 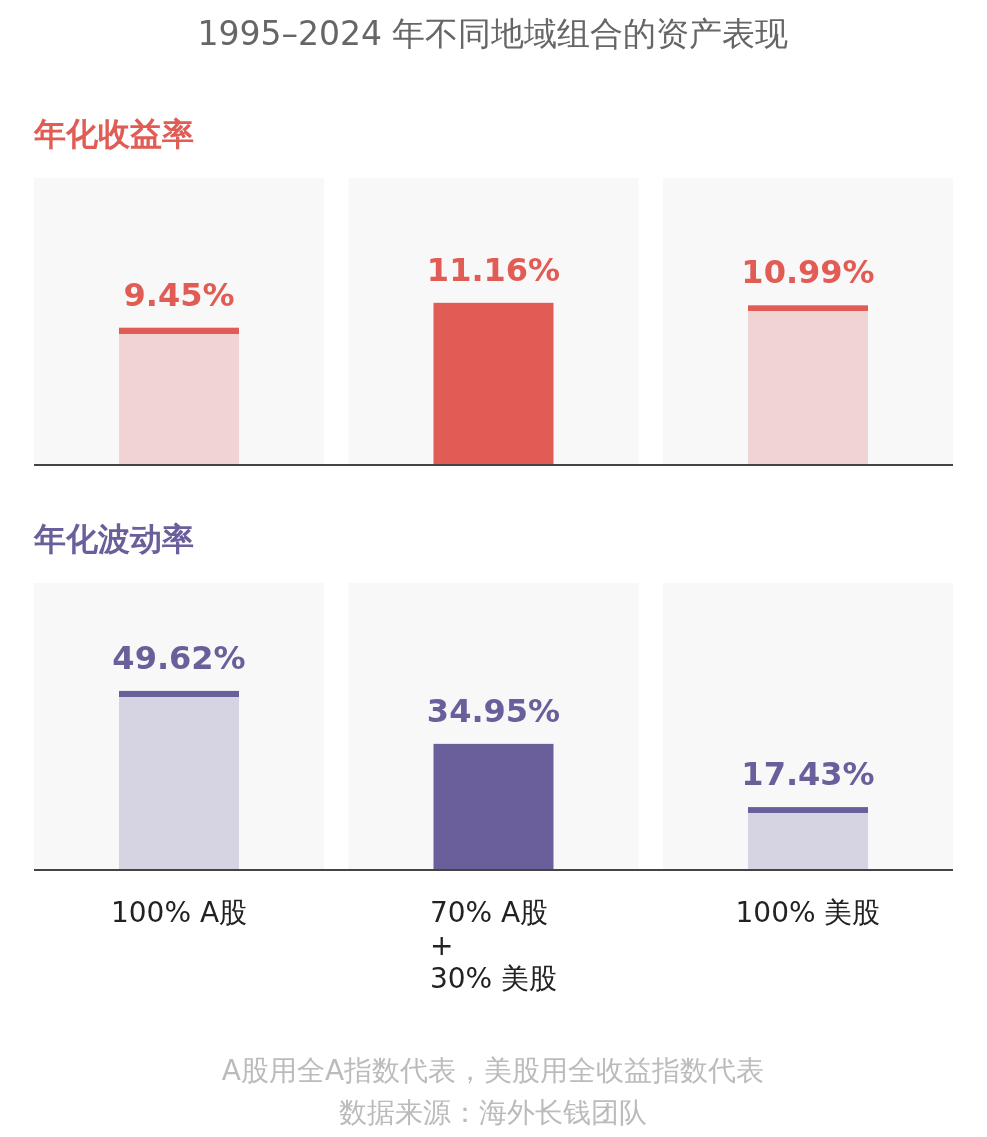 What do you see at coordinates (493, 710) in the screenshot?
I see `data-label: 34.95%` at bounding box center [493, 710].